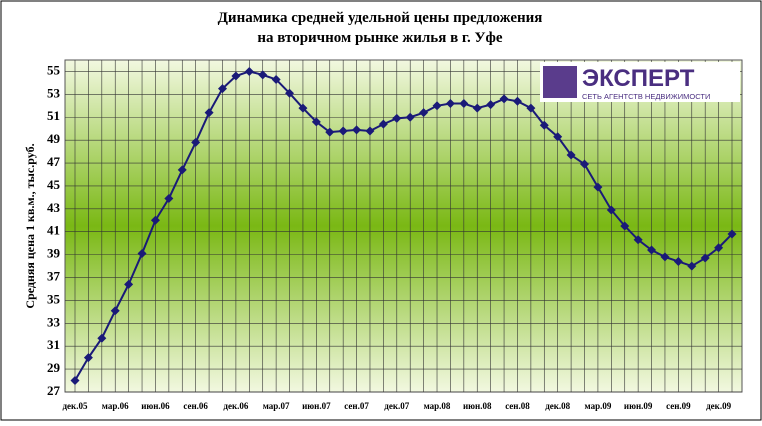 This screenshot has height=426, width=762. Describe the element at coordinates (678, 406) in the screenshot. I see `x-tick-label: сен.09` at that location.